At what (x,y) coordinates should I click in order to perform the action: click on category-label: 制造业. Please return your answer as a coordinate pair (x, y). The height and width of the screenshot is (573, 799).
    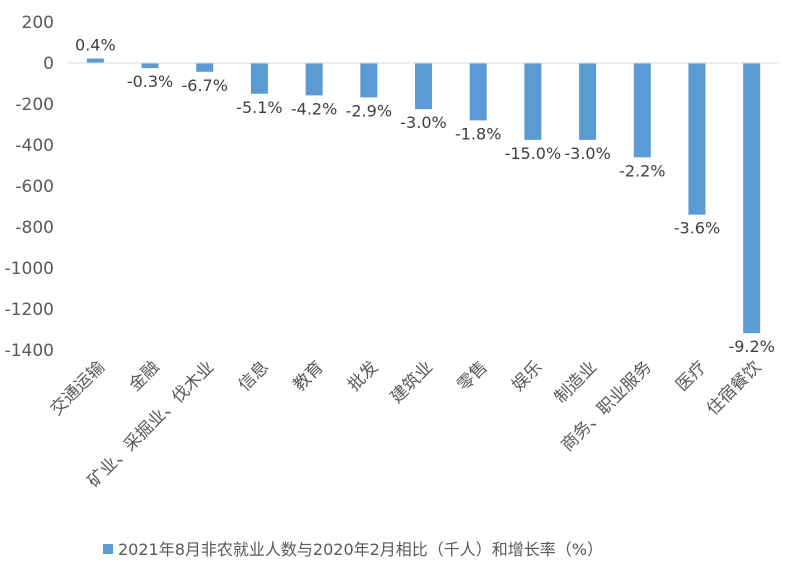
    Looking at the image, I should click on (576, 382).